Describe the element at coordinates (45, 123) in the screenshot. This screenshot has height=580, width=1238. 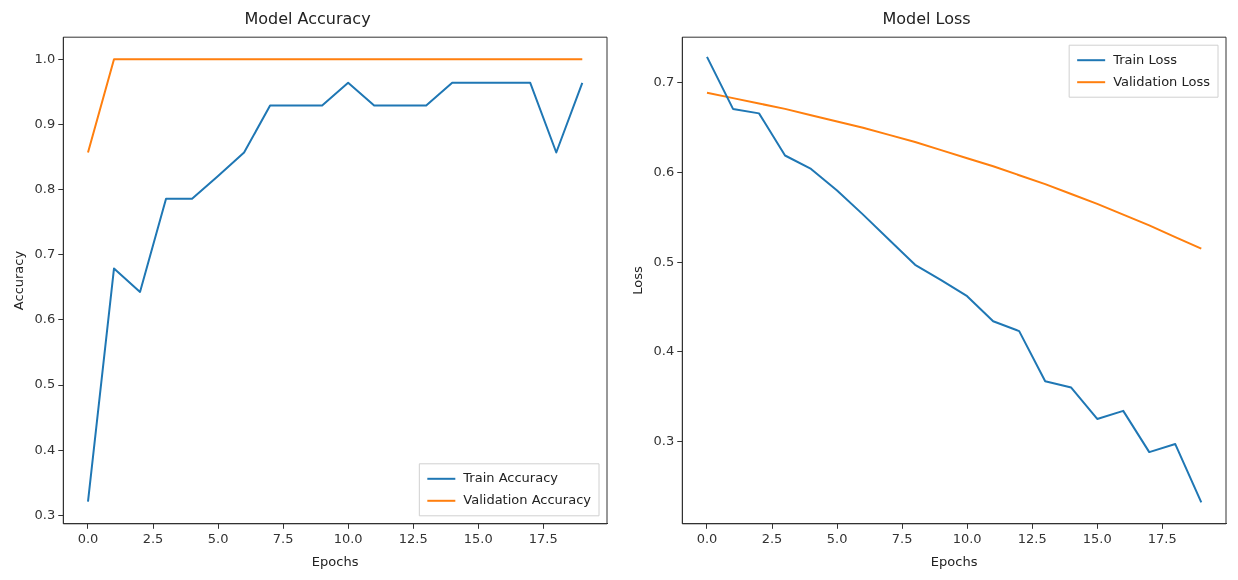
I see `y-tick-label: 0.9` at that location.